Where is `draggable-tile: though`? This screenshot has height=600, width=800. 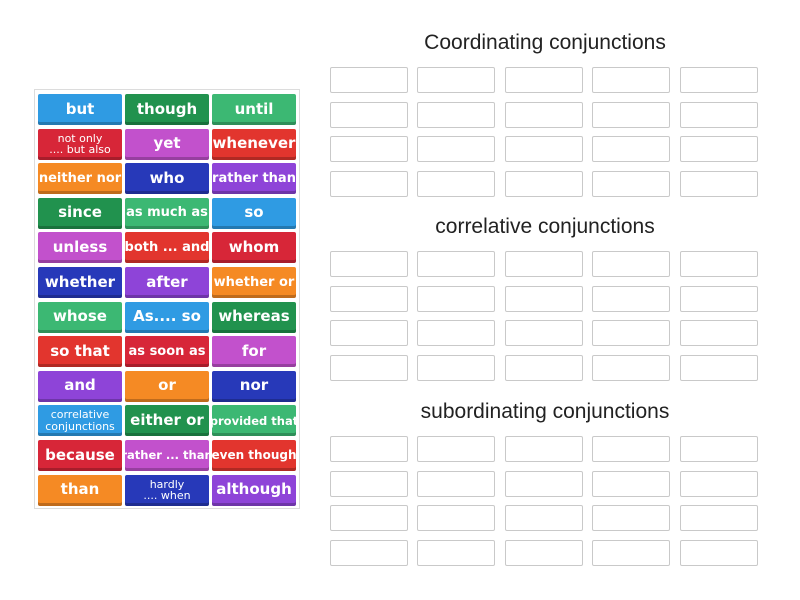
draggable-tile: though is located at coordinates (167, 109).